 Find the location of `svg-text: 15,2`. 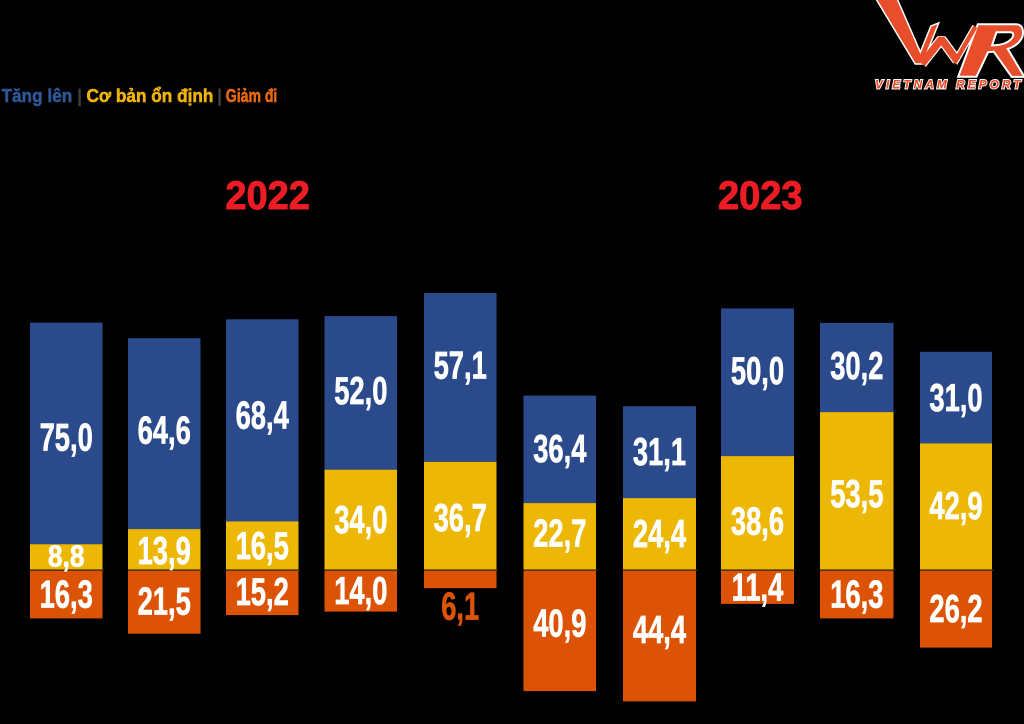

svg-text: 15,2 is located at coordinates (262, 593).